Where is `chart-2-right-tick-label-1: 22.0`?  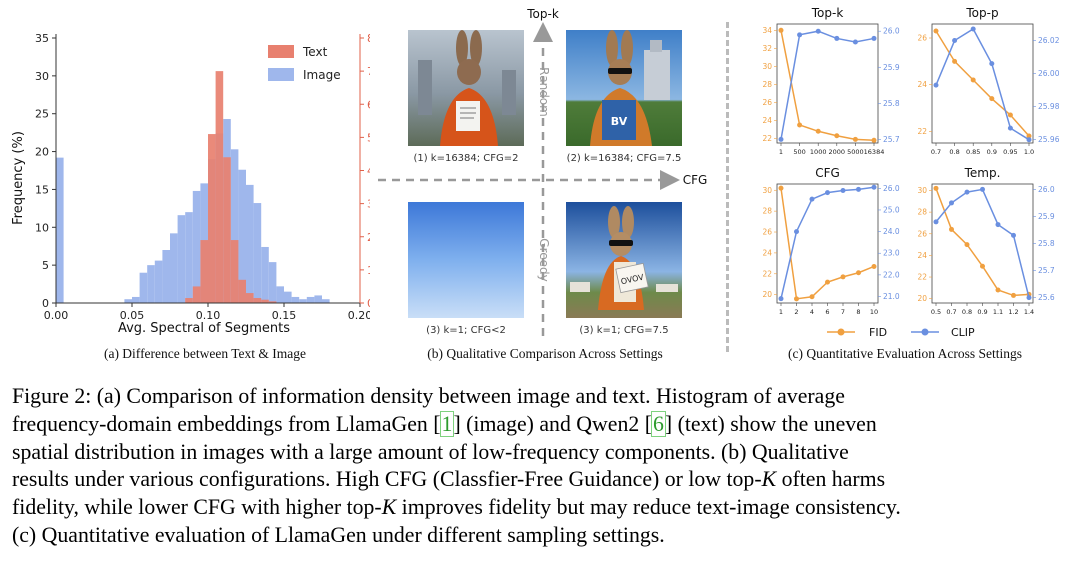 chart-2-right-tick-label-1: 22.0 is located at coordinates (891, 274).